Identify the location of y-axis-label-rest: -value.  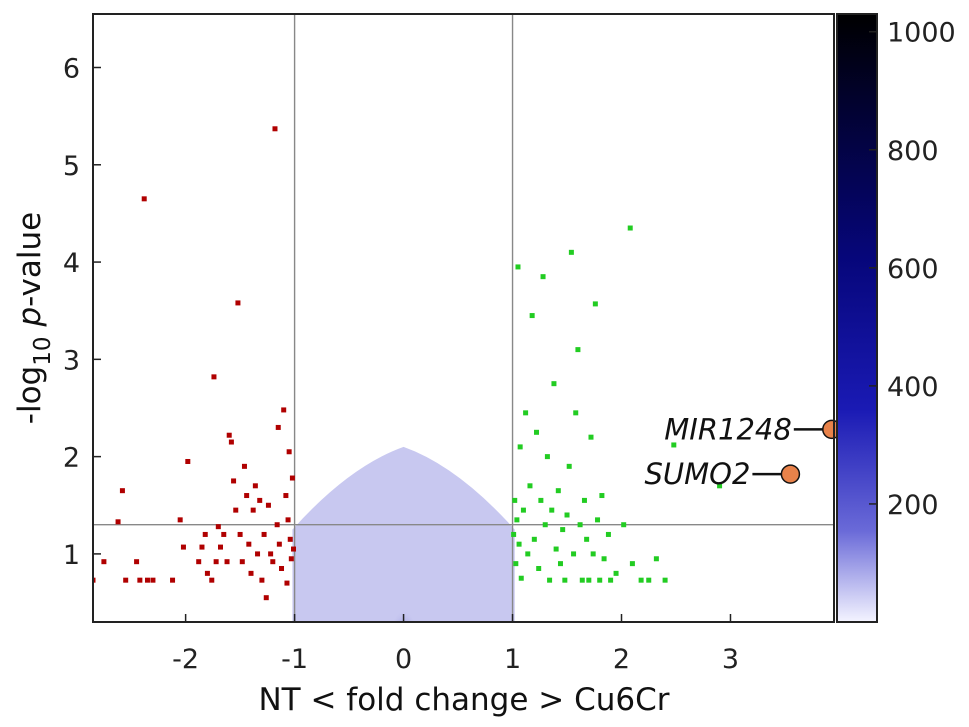
(30, 259).